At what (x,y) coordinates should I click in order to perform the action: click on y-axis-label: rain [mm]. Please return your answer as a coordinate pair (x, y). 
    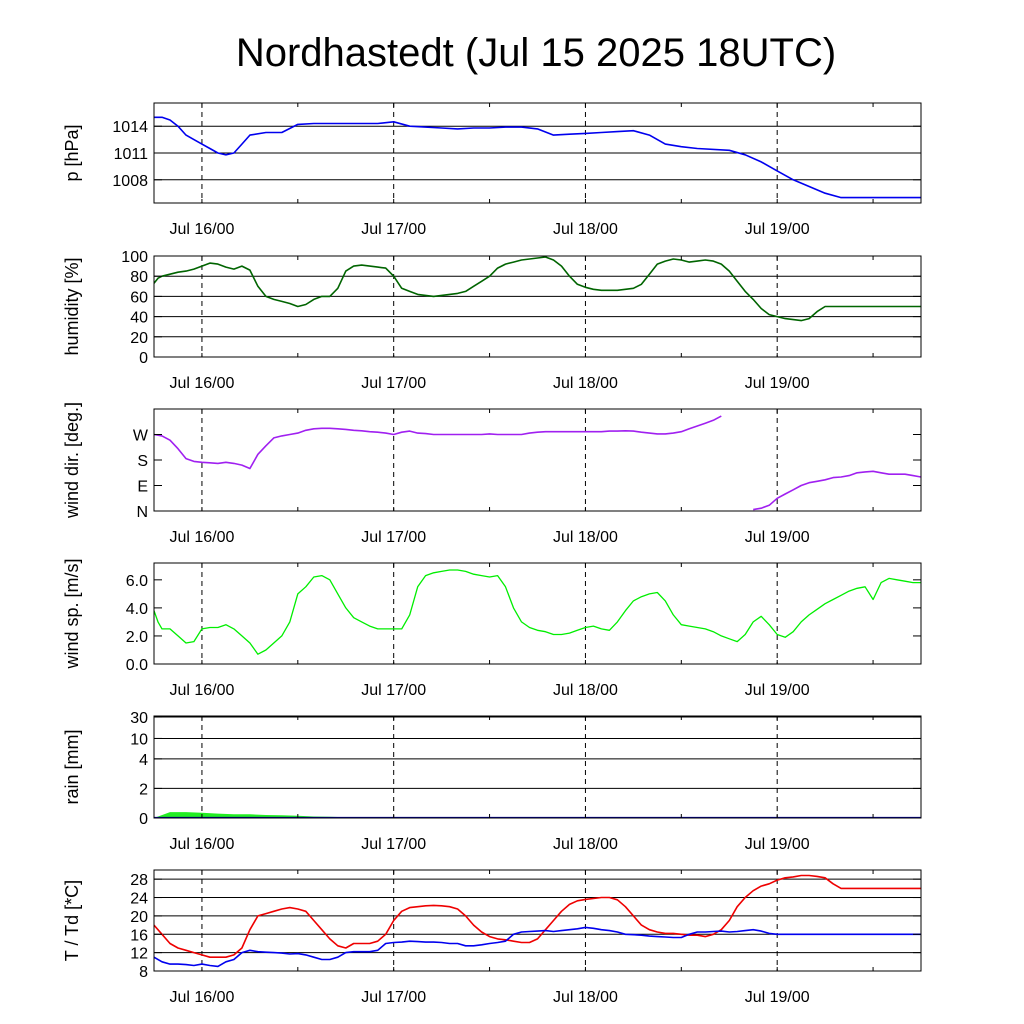
    Looking at the image, I should click on (72, 766).